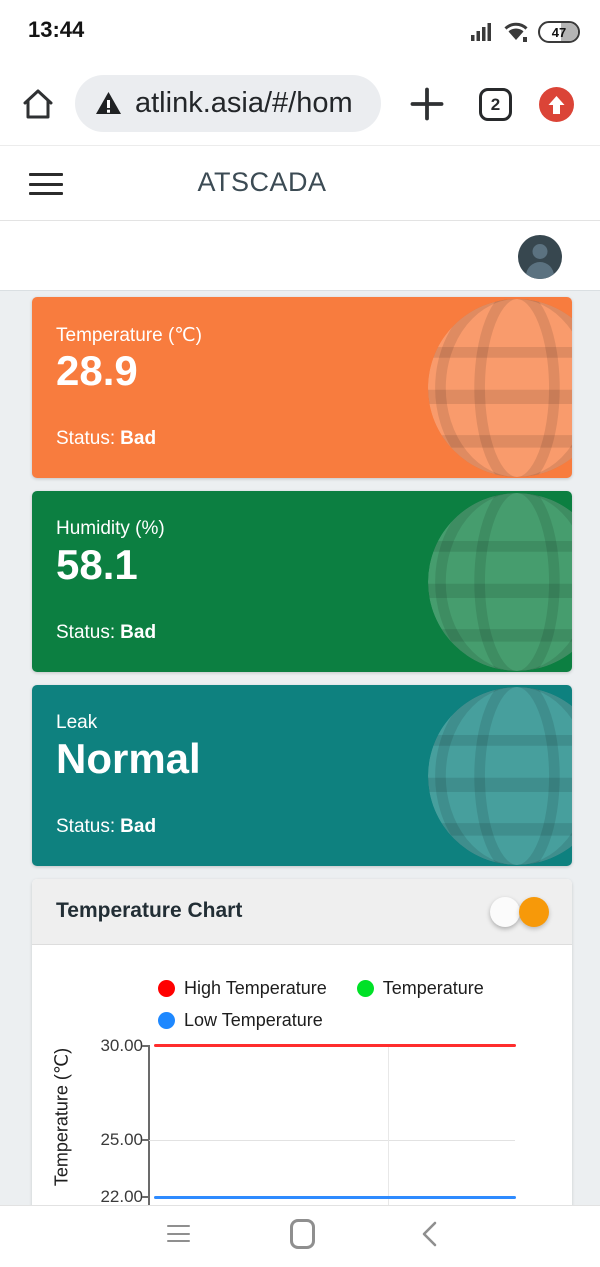 The width and height of the screenshot is (600, 1267). What do you see at coordinates (427, 104) in the screenshot?
I see `new-tab-button` at bounding box center [427, 104].